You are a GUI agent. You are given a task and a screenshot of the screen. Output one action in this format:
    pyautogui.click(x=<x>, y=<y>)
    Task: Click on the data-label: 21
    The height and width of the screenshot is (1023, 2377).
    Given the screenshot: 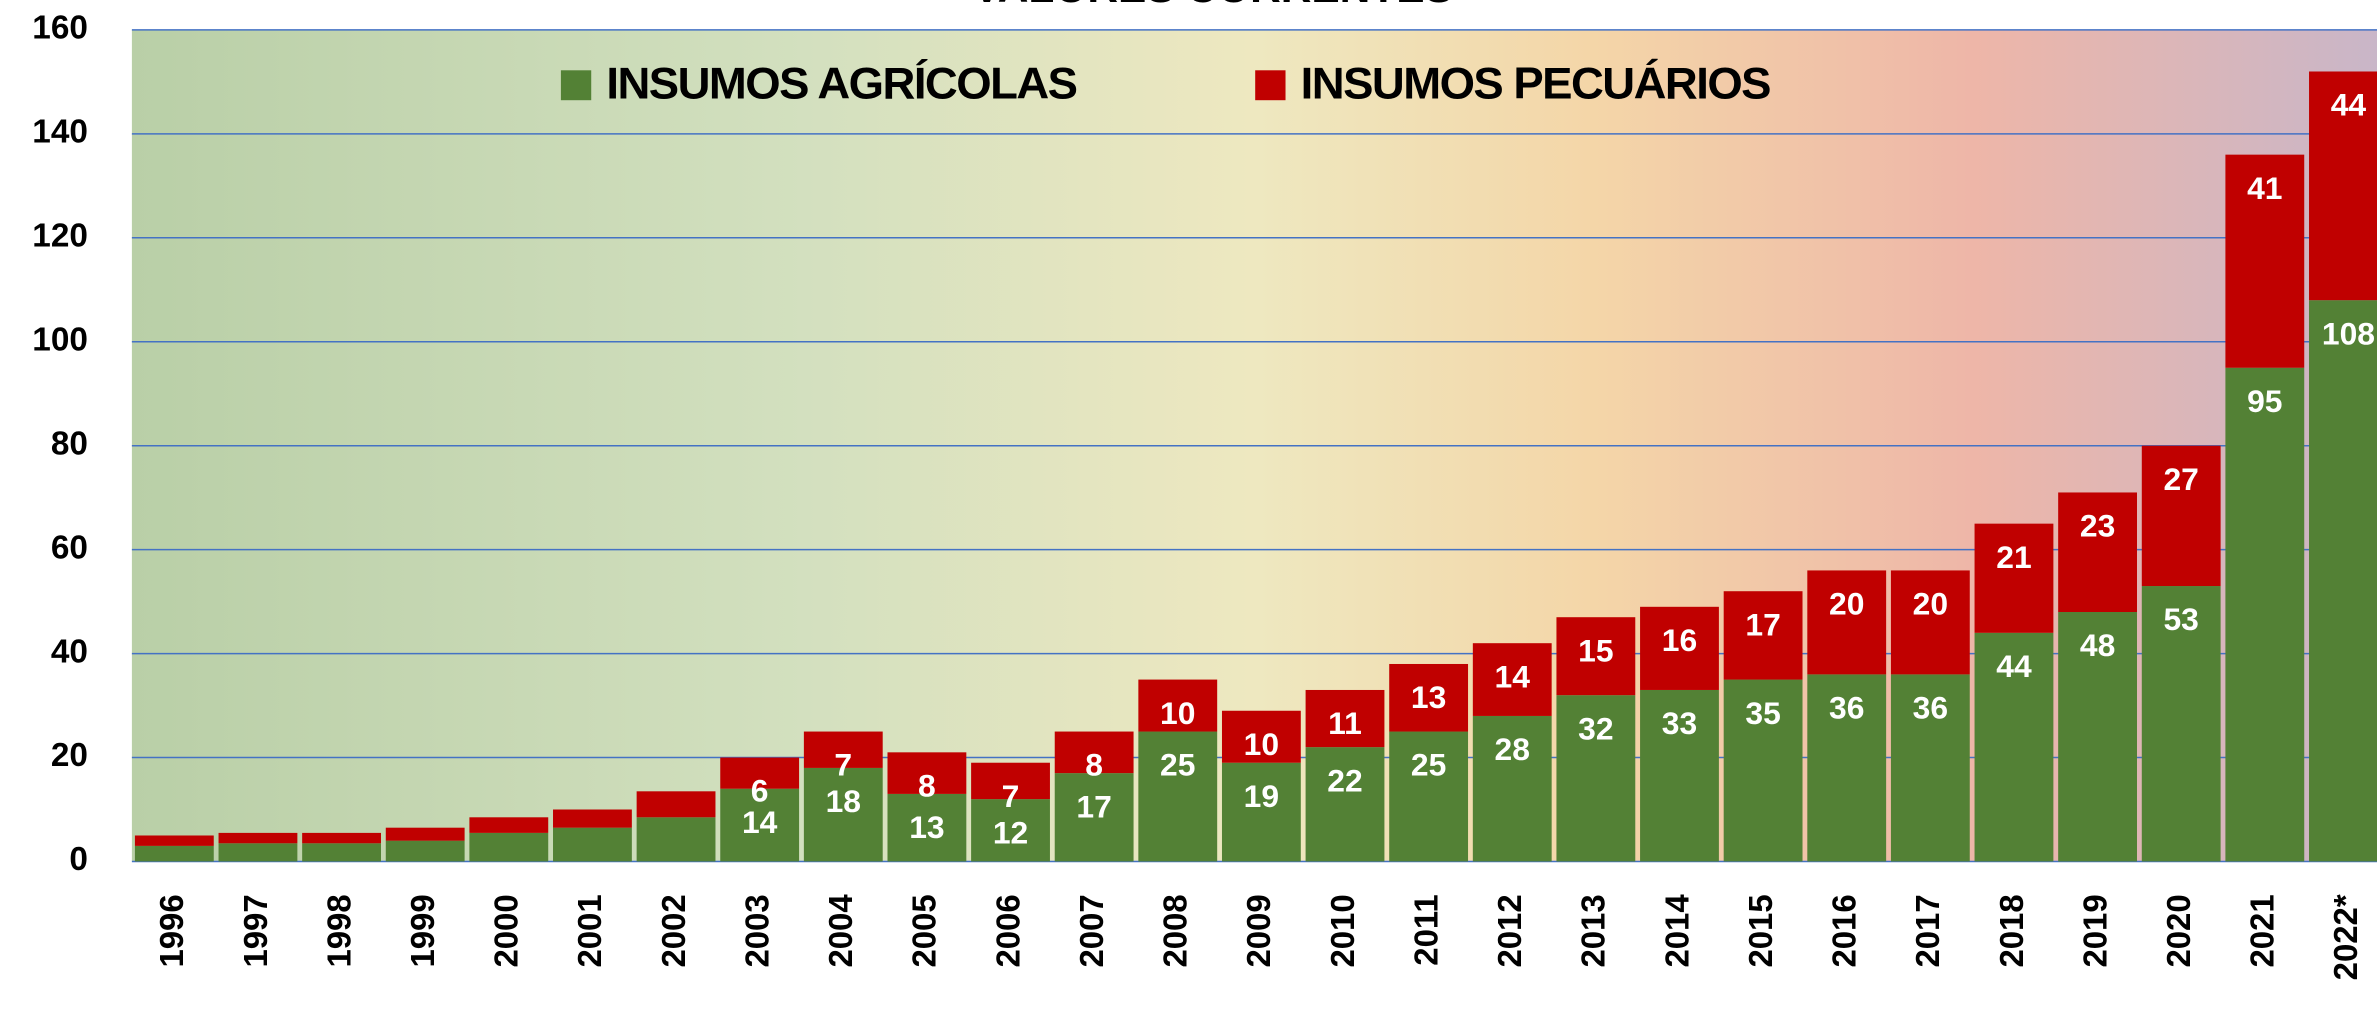 What is the action you would take?
    pyautogui.click(x=2013, y=557)
    